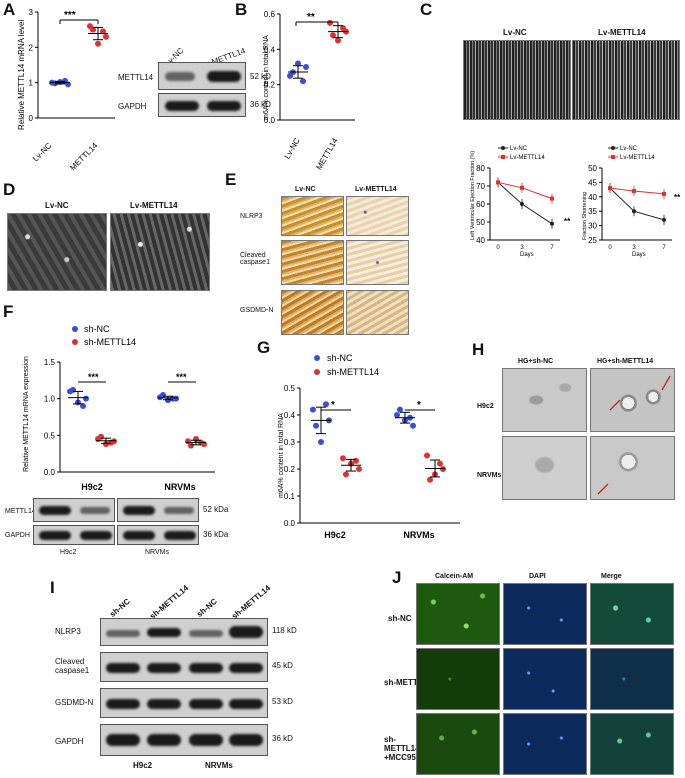 The height and width of the screenshot is (778, 685). Describe the element at coordinates (143, 765) in the screenshot. I see `panel-i-group-0: H9c2` at that location.